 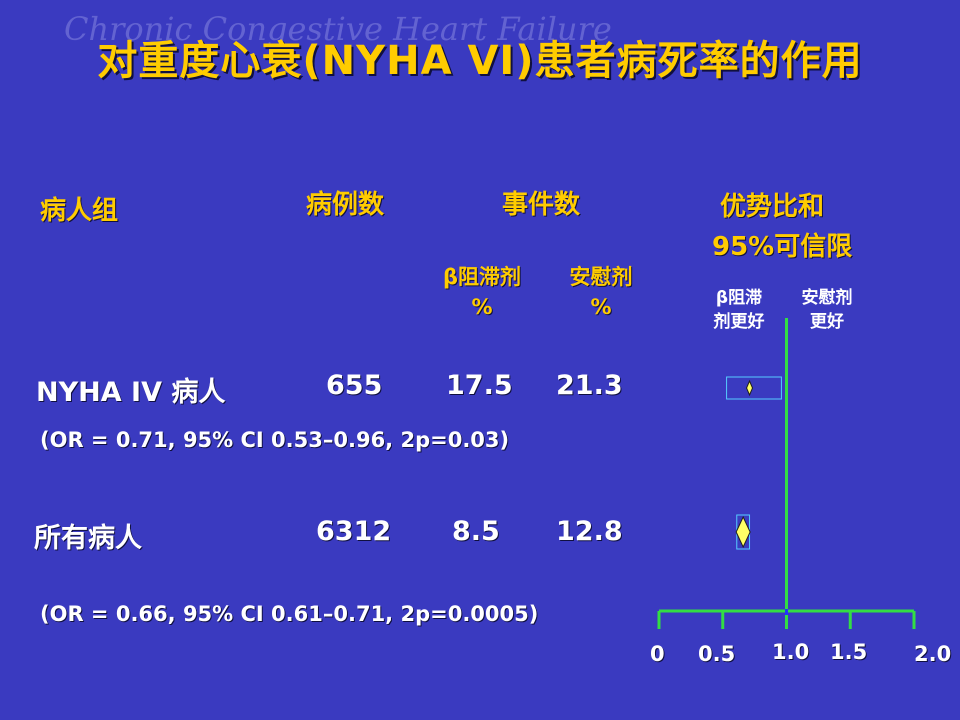 What do you see at coordinates (601, 277) in the screenshot?
I see `header-placebo-line1: 安慰剂` at bounding box center [601, 277].